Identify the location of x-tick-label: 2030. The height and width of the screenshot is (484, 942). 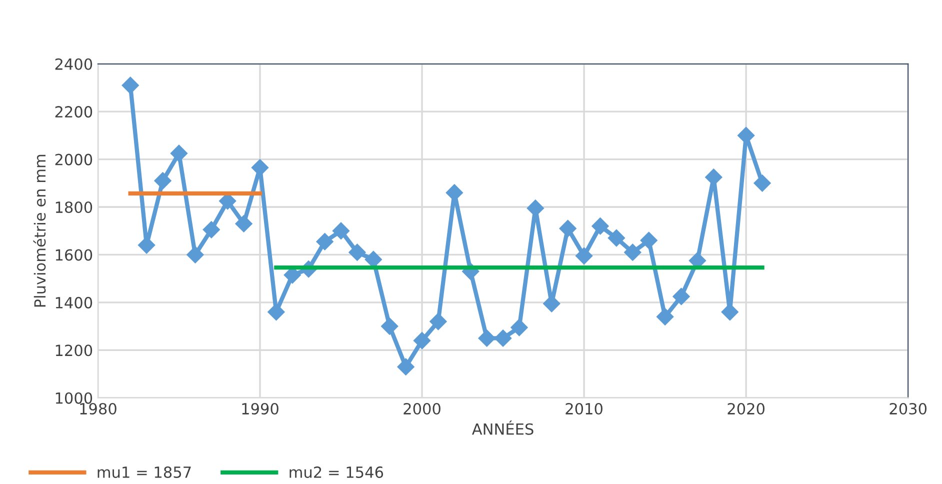
(908, 408).